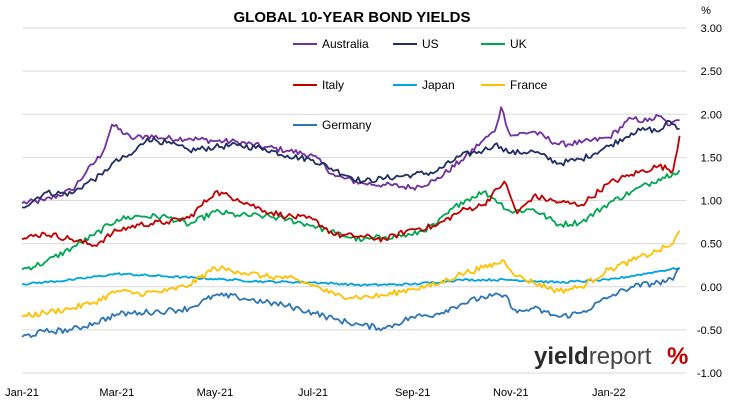 The width and height of the screenshot is (731, 400). I want to click on legend-label-australia: Australia, so click(345, 44).